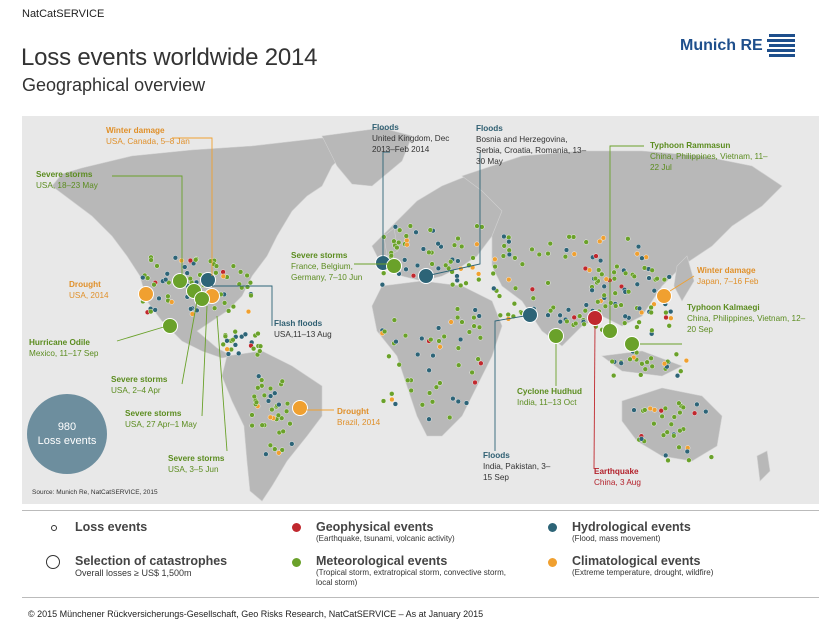 This screenshot has height=626, width=835. Describe the element at coordinates (169, 57) in the screenshot. I see `page-title: Loss events worldwide 2014` at that location.